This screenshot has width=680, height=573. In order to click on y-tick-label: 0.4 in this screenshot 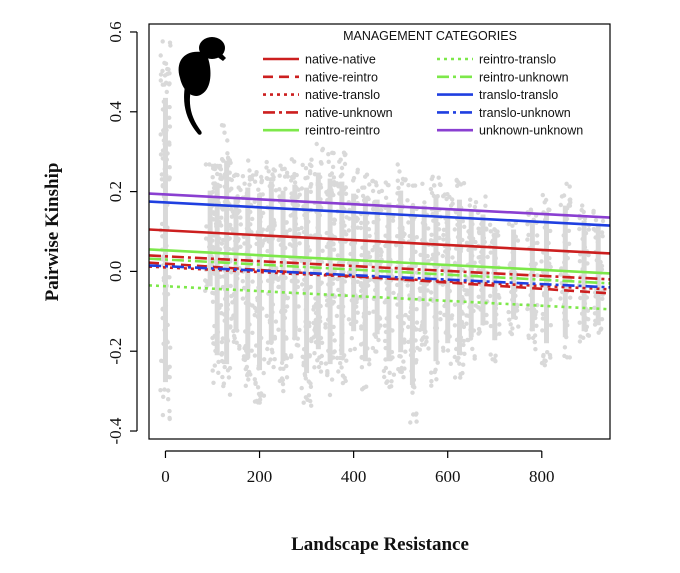, I will do `click(115, 112)`.